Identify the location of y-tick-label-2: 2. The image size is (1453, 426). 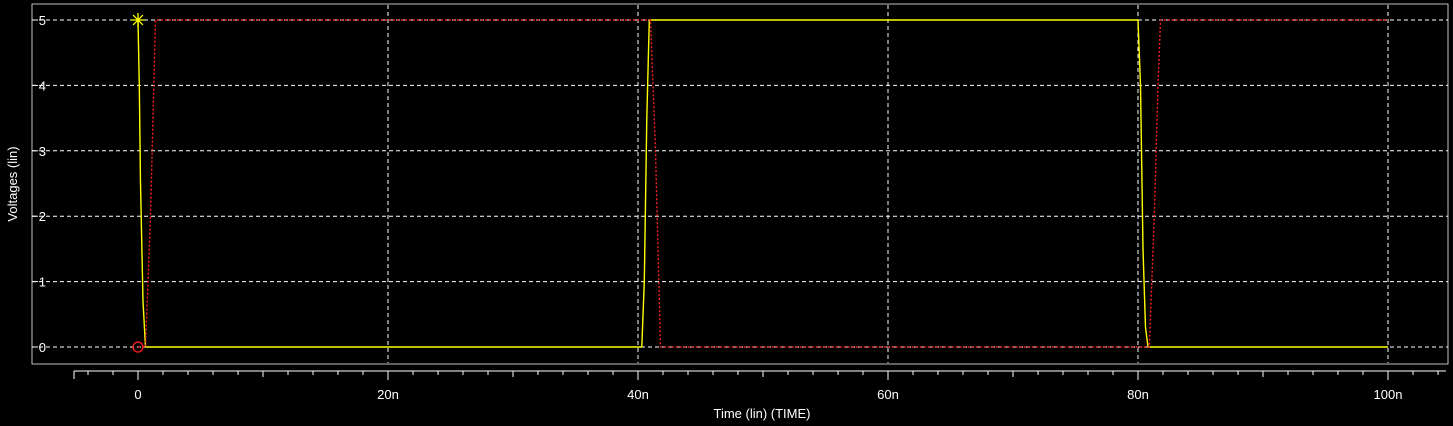
(42, 216).